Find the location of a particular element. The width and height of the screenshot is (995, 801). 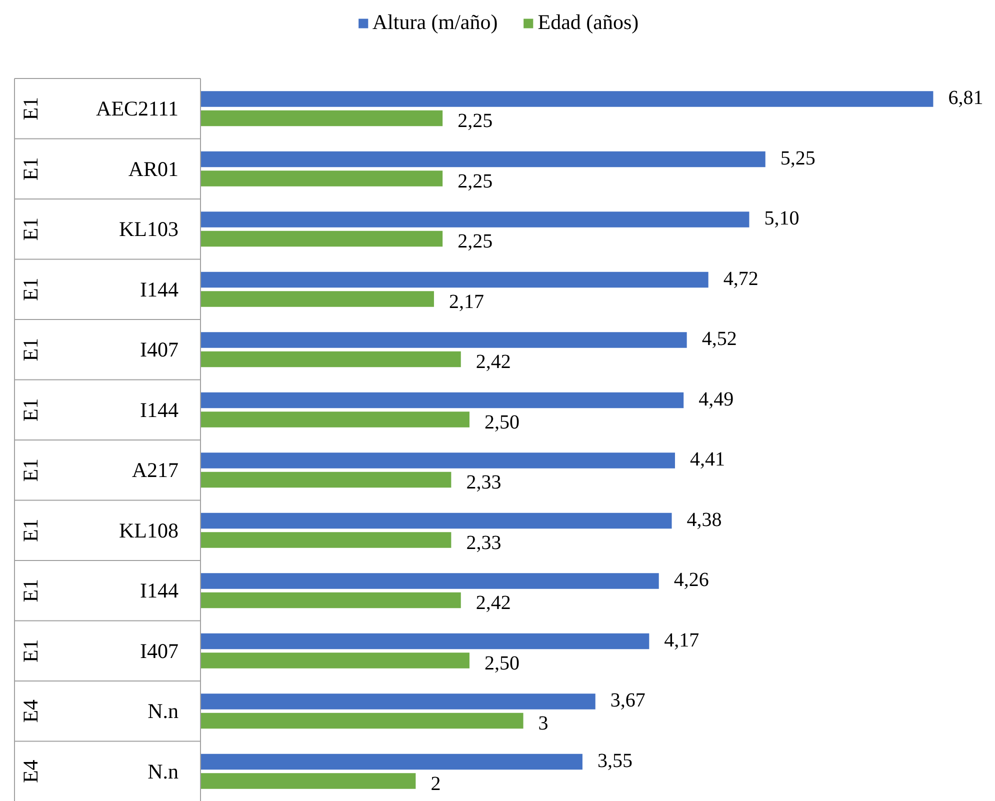

data-label: 4,38 is located at coordinates (704, 519).